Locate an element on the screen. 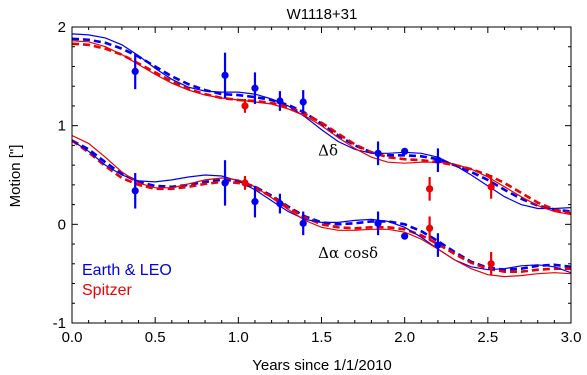 The width and height of the screenshot is (587, 375). x-tick-label: 2.5 is located at coordinates (487, 337).